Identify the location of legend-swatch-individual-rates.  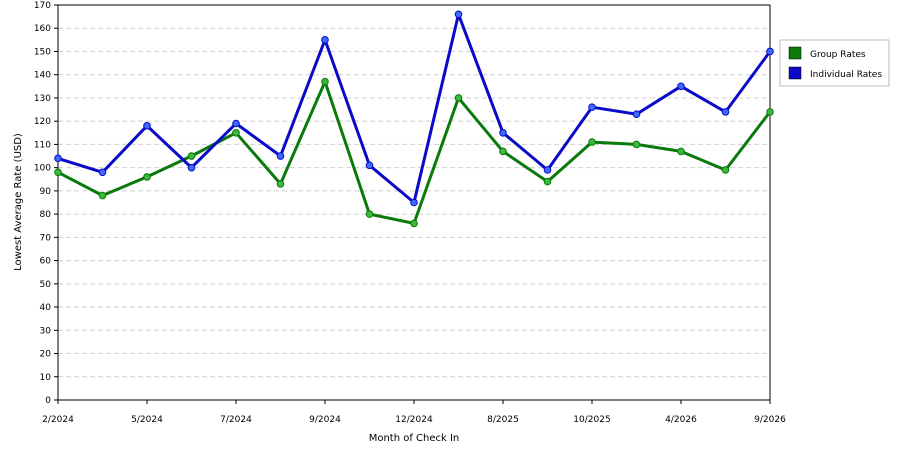
(795, 73).